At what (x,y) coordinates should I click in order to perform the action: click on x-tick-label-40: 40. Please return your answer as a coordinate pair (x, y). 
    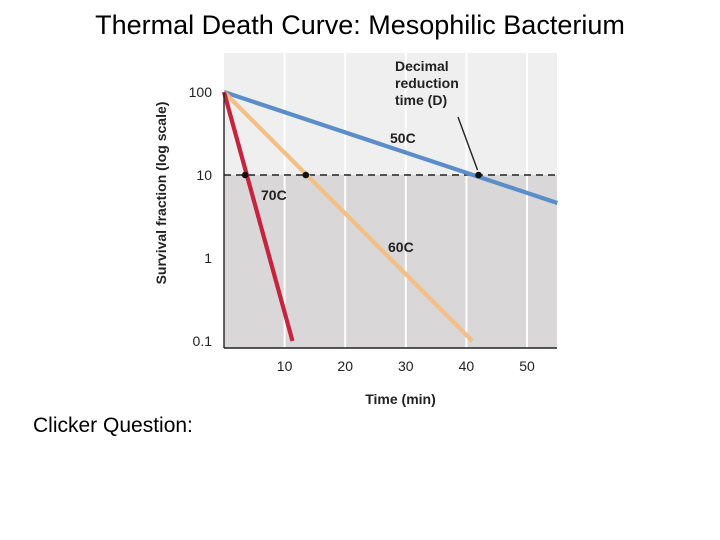
    Looking at the image, I should click on (467, 366).